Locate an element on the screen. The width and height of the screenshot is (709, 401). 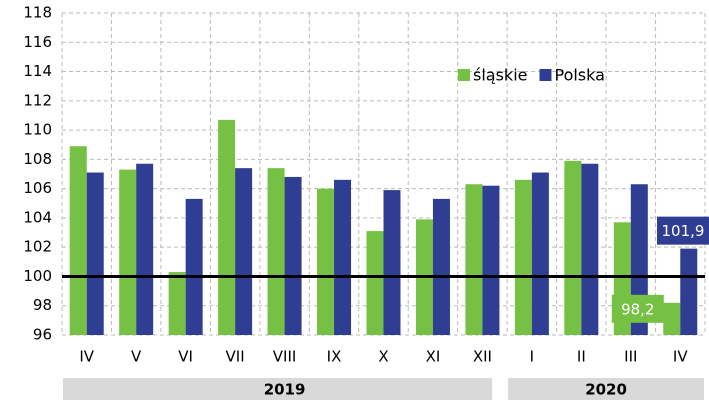
x-tick-label: III is located at coordinates (630, 357).